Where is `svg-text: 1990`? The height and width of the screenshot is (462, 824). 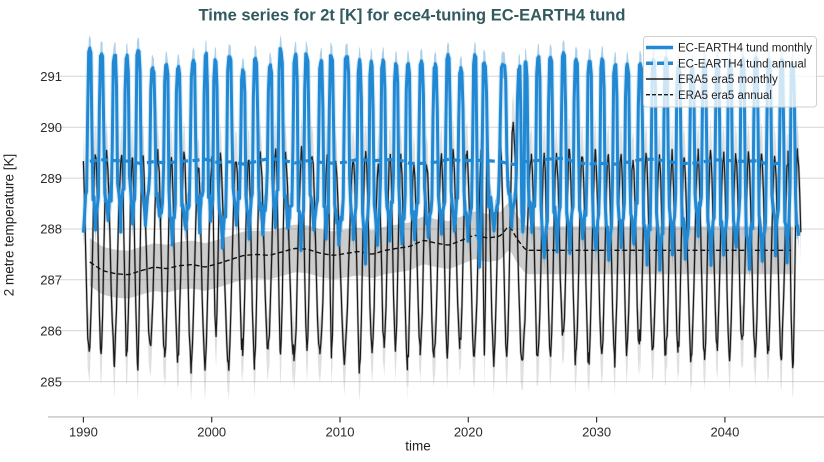
svg-text: 1990 is located at coordinates (83, 432).